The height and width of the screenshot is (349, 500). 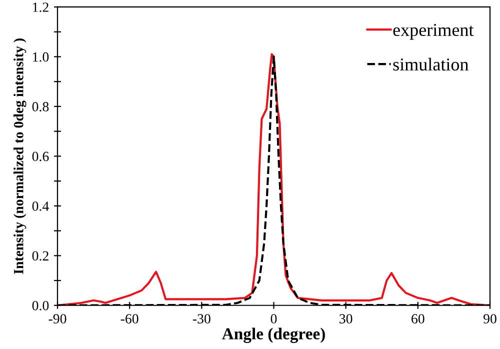 I want to click on x-tick-label: -30, so click(x=201, y=319).